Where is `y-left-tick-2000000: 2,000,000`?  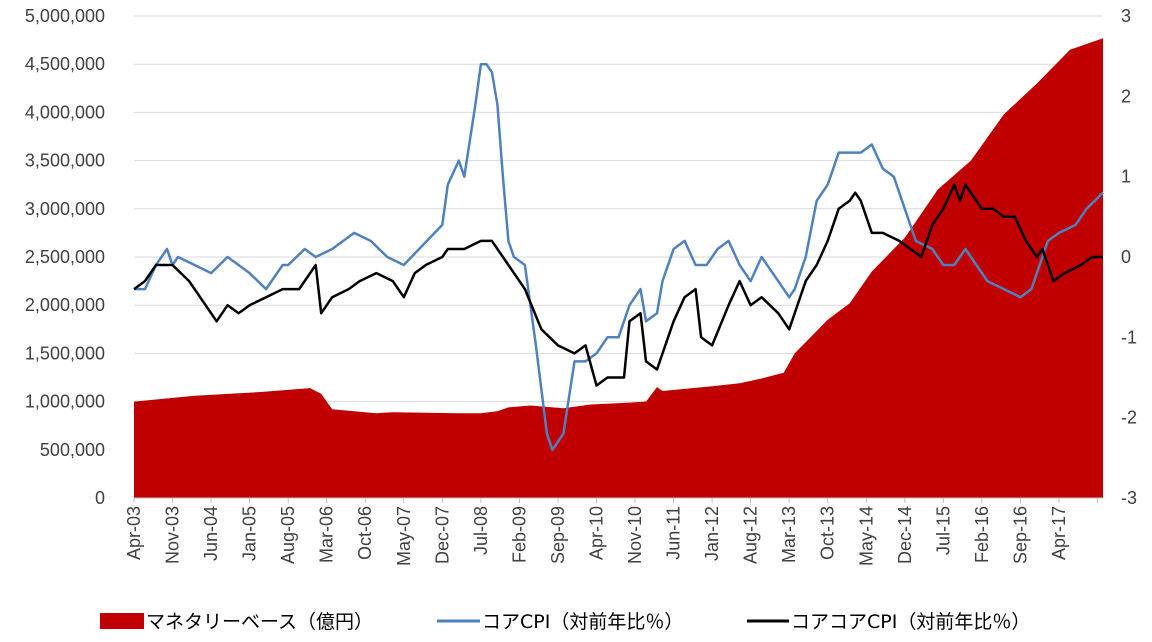
y-left-tick-2000000: 2,000,000 is located at coordinates (65, 305).